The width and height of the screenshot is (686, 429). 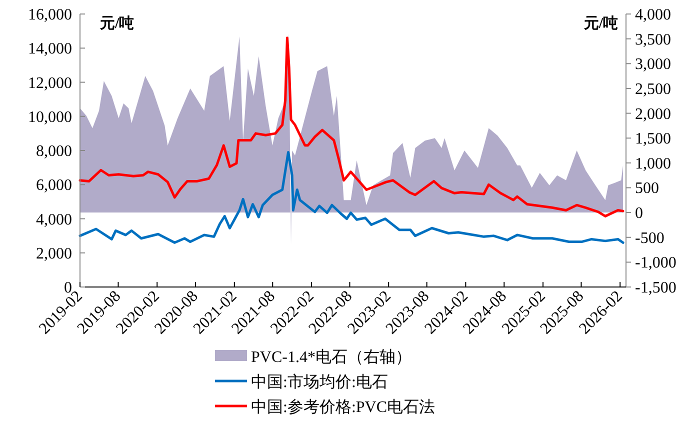 What do you see at coordinates (653, 114) in the screenshot?
I see `y2-tick-label: 2,000` at bounding box center [653, 114].